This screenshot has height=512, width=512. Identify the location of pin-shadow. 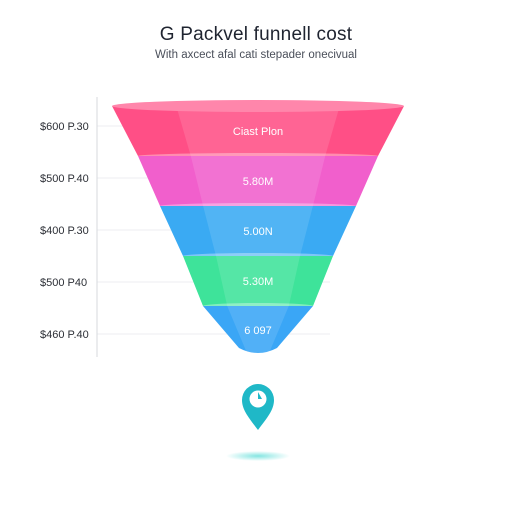
(258, 456).